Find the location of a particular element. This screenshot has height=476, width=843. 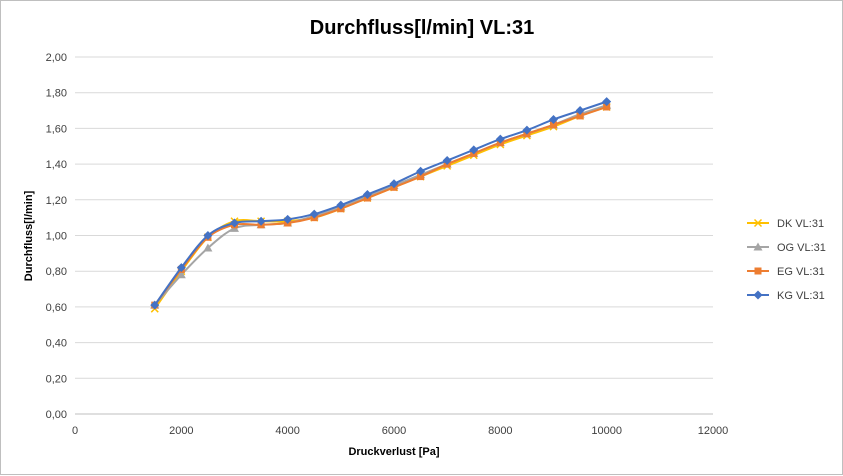

legend-entry: OG VL:31 is located at coordinates (786, 248).